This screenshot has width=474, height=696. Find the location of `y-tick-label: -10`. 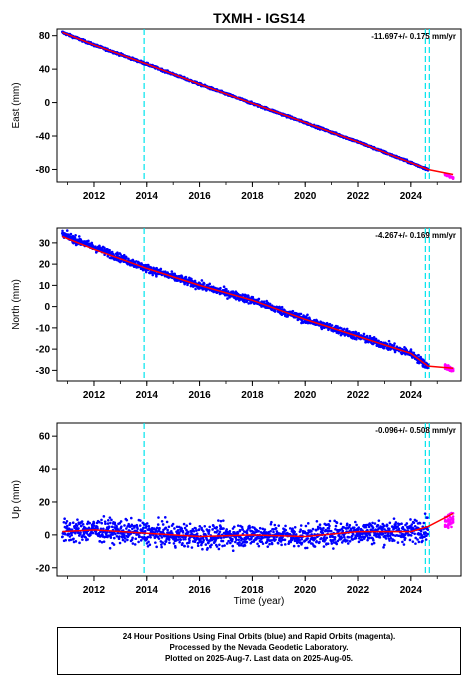

y-tick-label: -10 is located at coordinates (43, 328).